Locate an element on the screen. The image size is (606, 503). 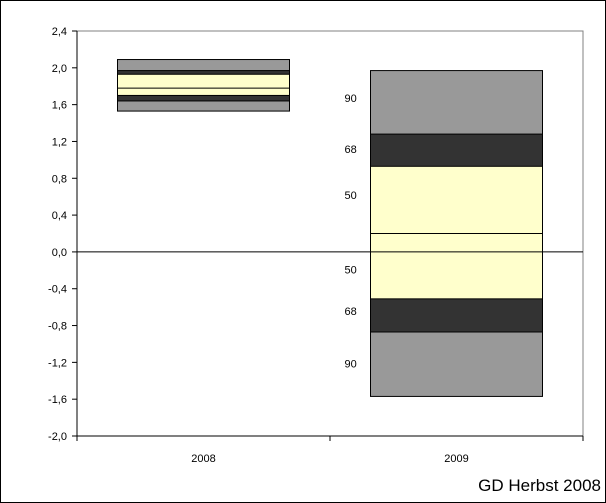
y-tick-label: 0,8 is located at coordinates (59, 179).